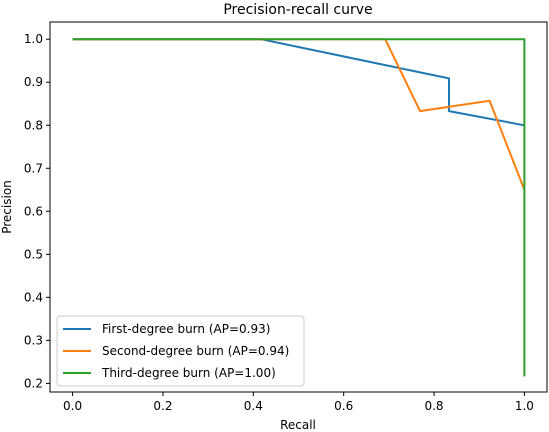 The image size is (549, 432). What do you see at coordinates (33, 125) in the screenshot?
I see `y-tick-label: 0.8` at bounding box center [33, 125].